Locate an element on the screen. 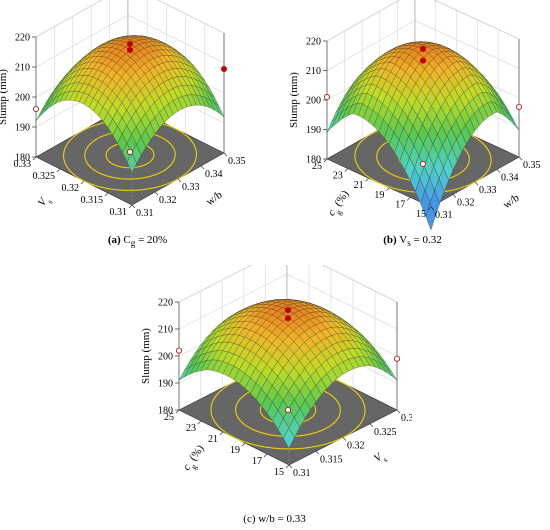 This screenshot has height=530, width=550. right-axis-label: Vs is located at coordinates (380, 458).